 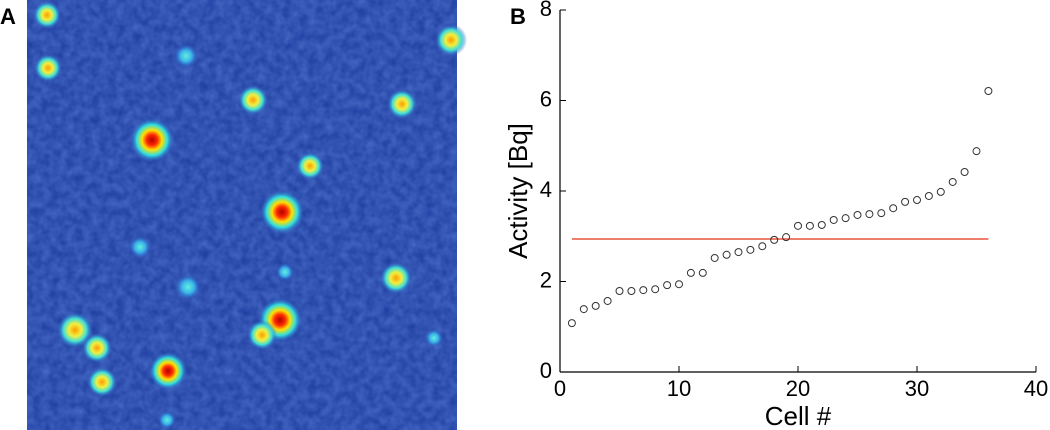 I want to click on y-tick-label: 8, so click(x=546, y=10).